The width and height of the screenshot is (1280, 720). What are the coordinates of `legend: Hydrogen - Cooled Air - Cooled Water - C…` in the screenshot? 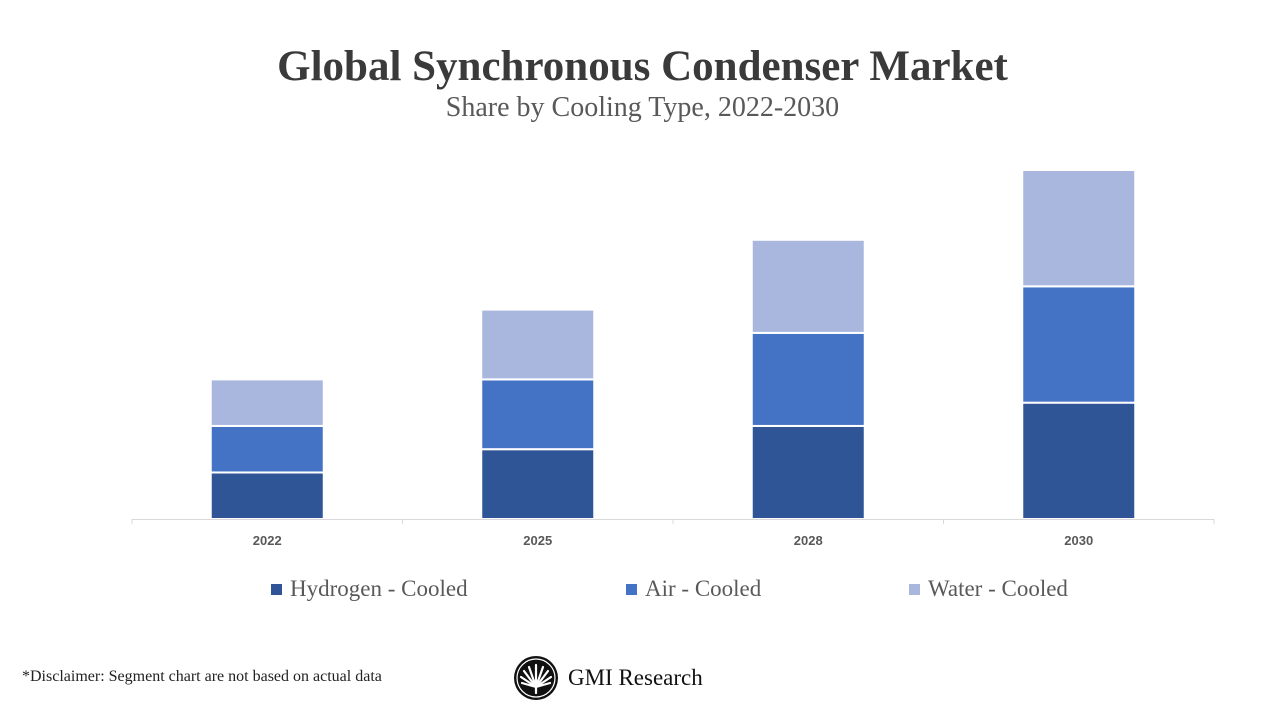 It's located at (640, 591).